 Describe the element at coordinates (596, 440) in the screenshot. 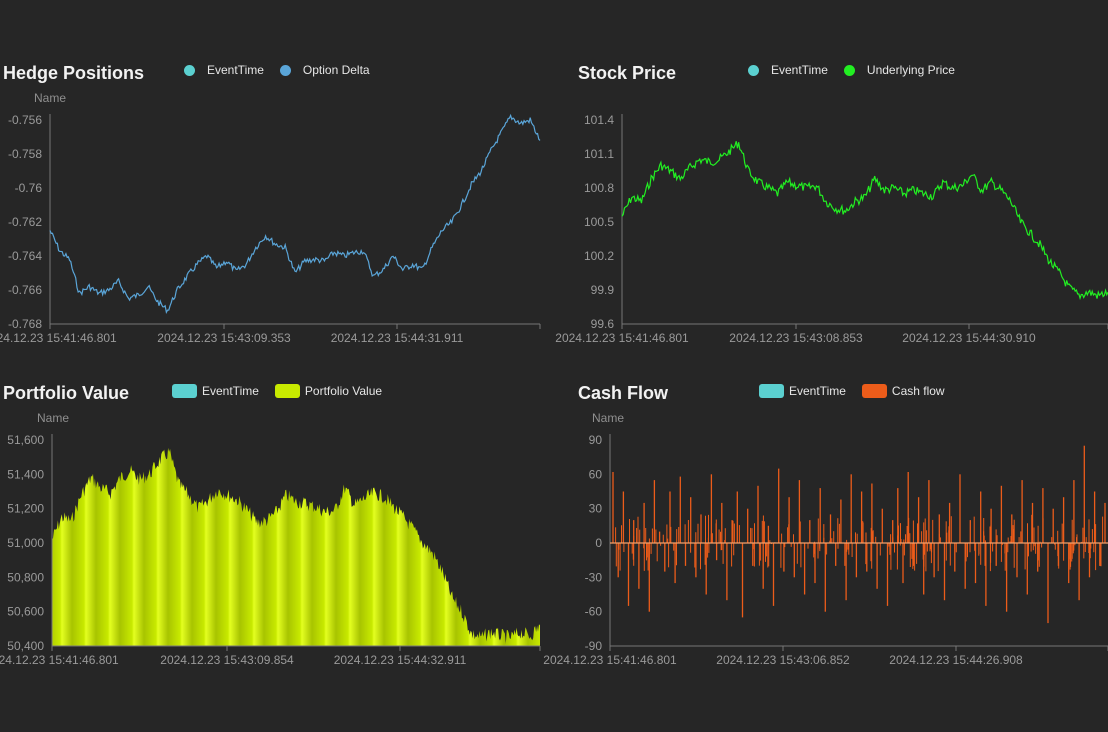

I see `y-tick-label: 90` at that location.